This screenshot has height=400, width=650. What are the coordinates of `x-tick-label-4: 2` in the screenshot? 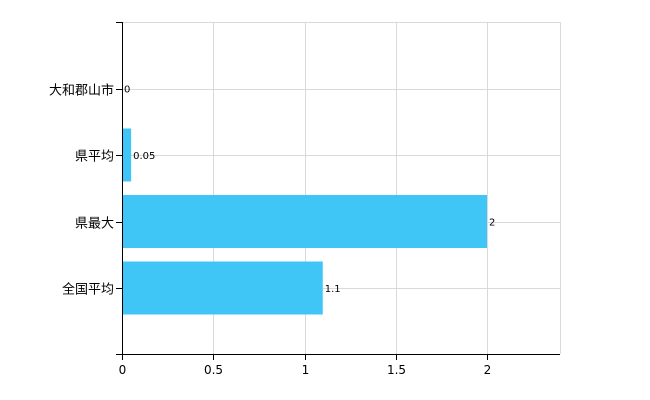 It's located at (488, 370).